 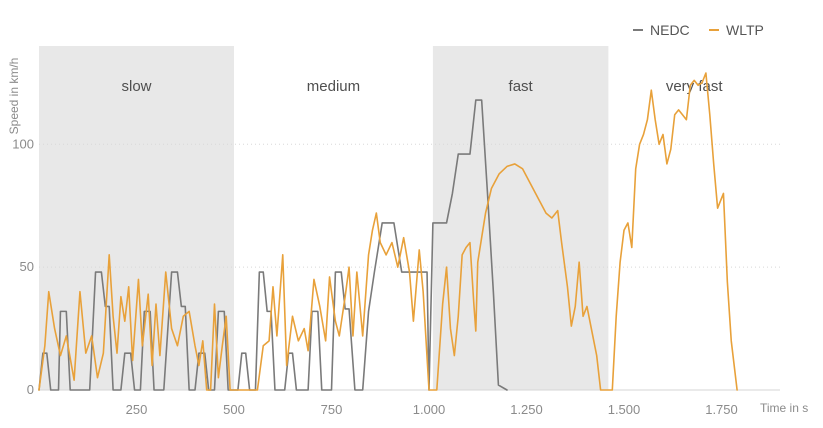 I want to click on y-tick-label: 50, so click(x=27, y=266).